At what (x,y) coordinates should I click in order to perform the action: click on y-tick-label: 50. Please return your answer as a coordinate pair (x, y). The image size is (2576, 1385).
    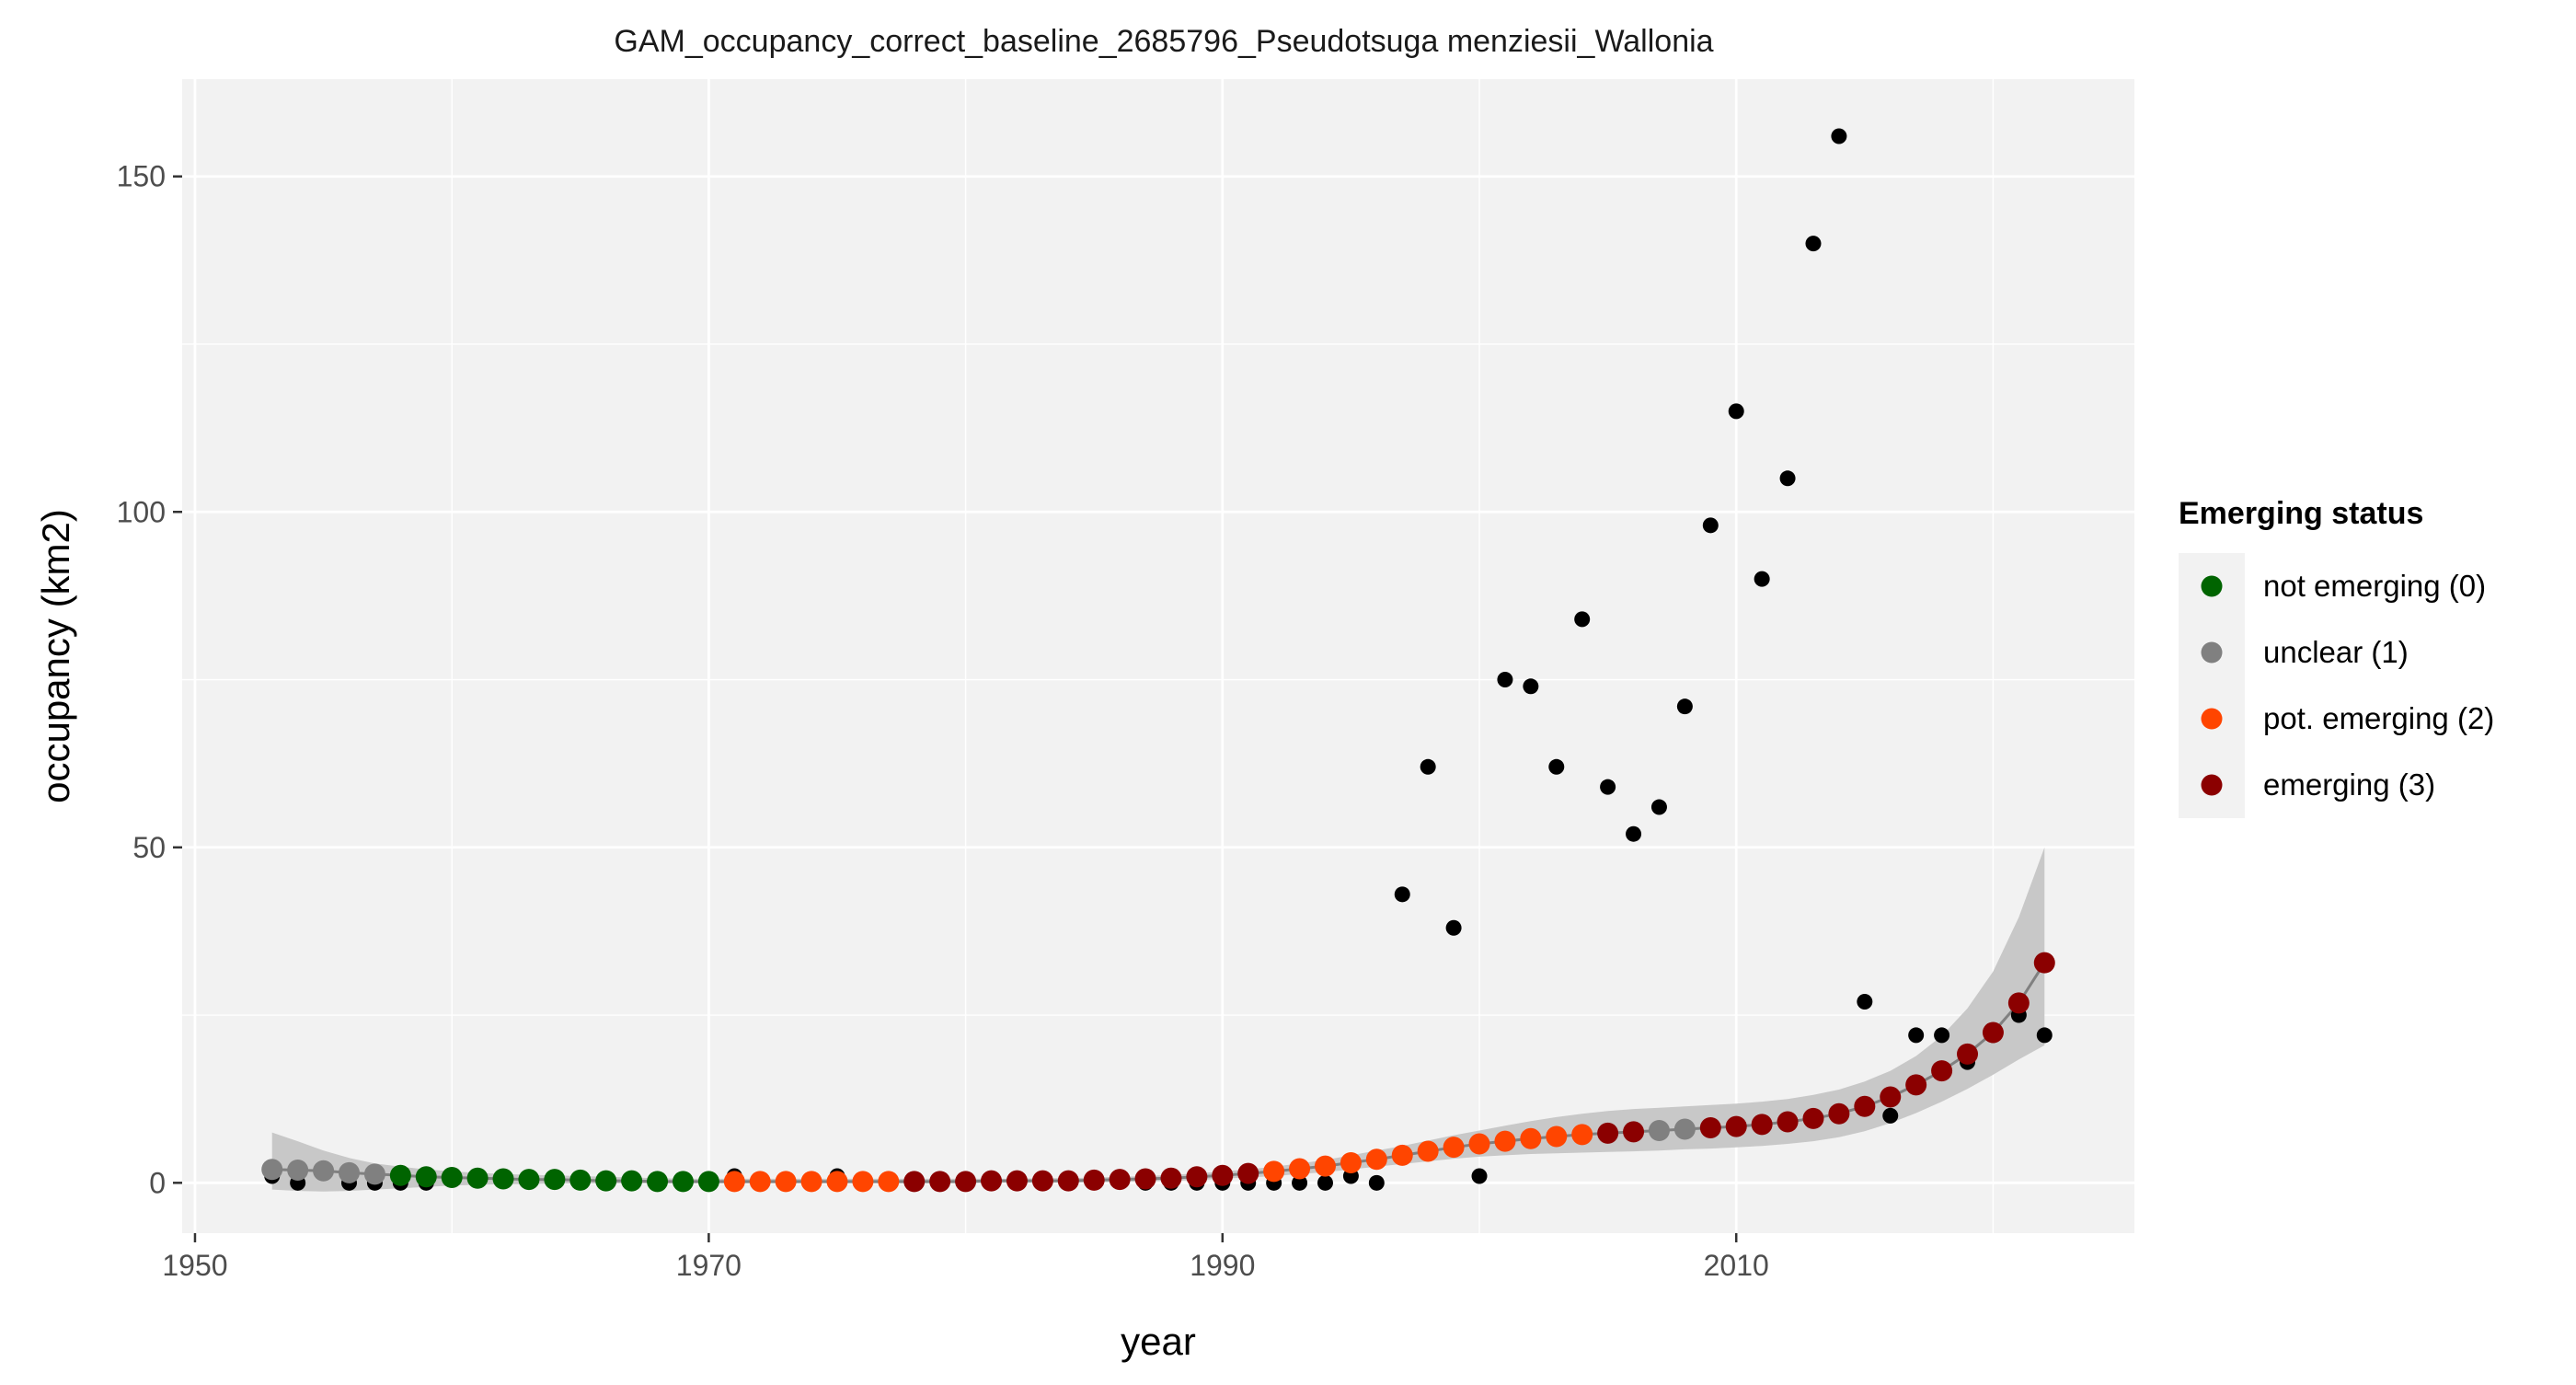
    Looking at the image, I should click on (149, 847).